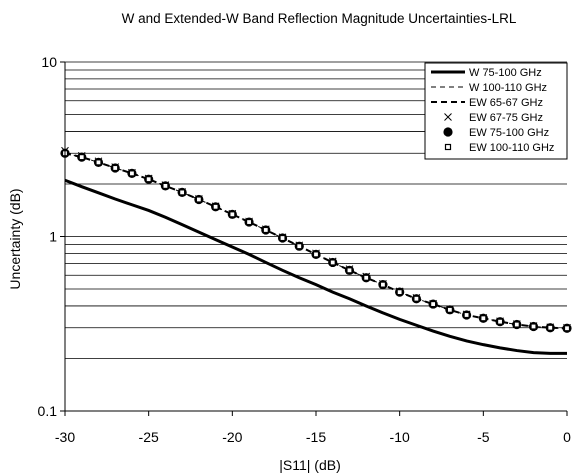 Image resolution: width=574 pixels, height=476 pixels. I want to click on x-stroke, so click(448, 117).